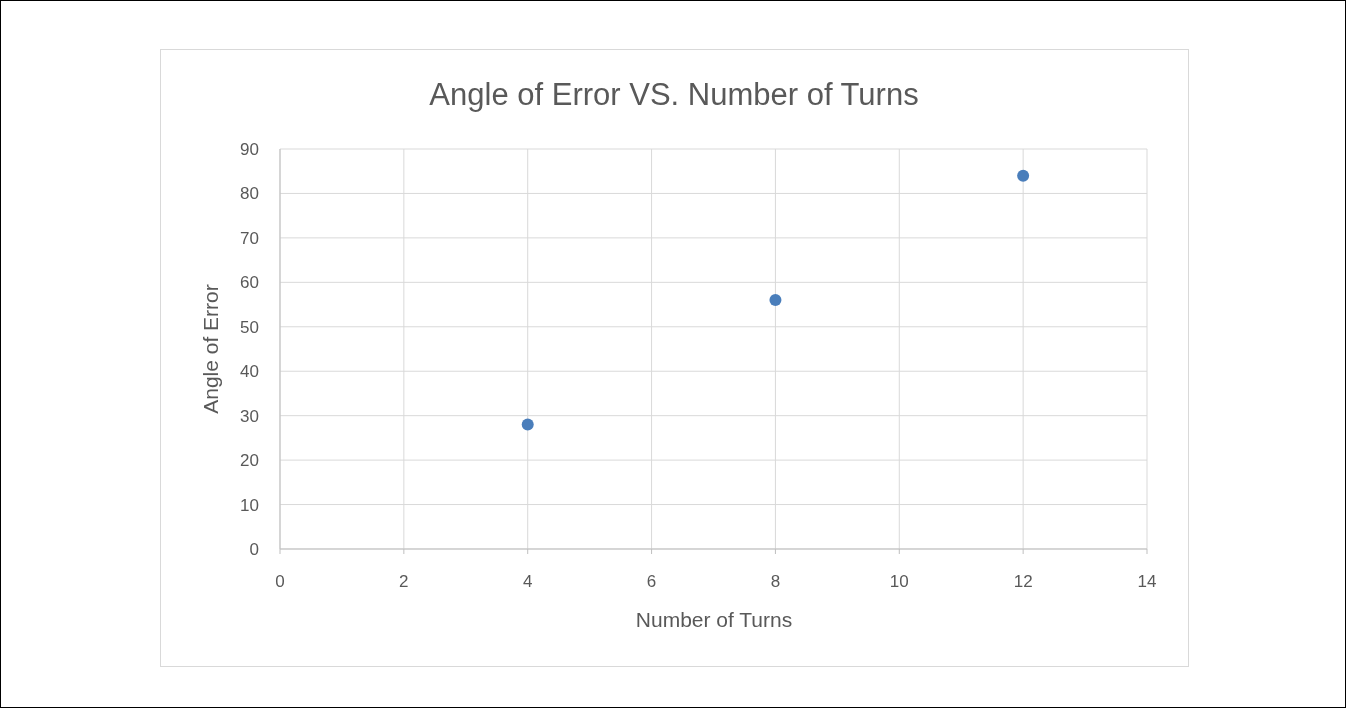 The height and width of the screenshot is (708, 1346). What do you see at coordinates (674, 94) in the screenshot?
I see `chart-title: Angle of Error VS. Number of Turns` at bounding box center [674, 94].